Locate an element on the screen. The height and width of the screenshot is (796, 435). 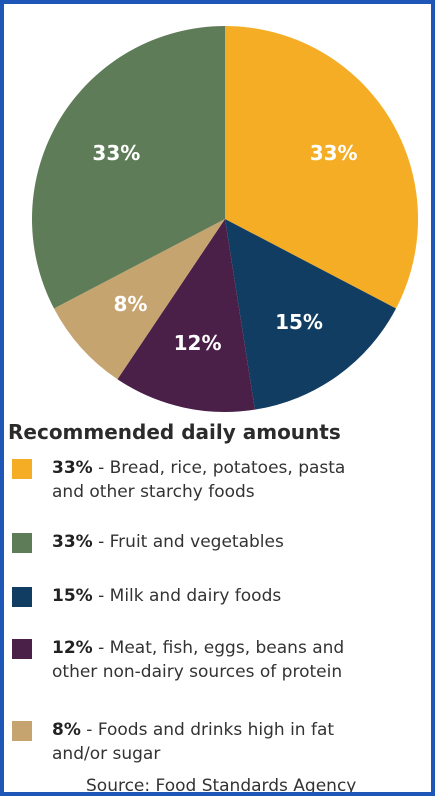
legend-item-pct: 12% is located at coordinates (72, 648).